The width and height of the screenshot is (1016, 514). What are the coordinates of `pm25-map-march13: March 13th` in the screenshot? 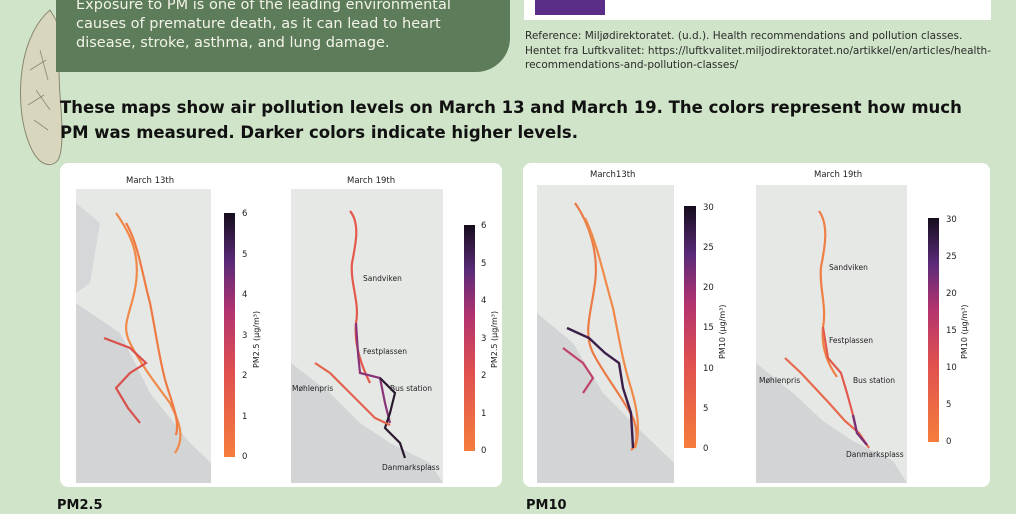 It's located at (143, 329).